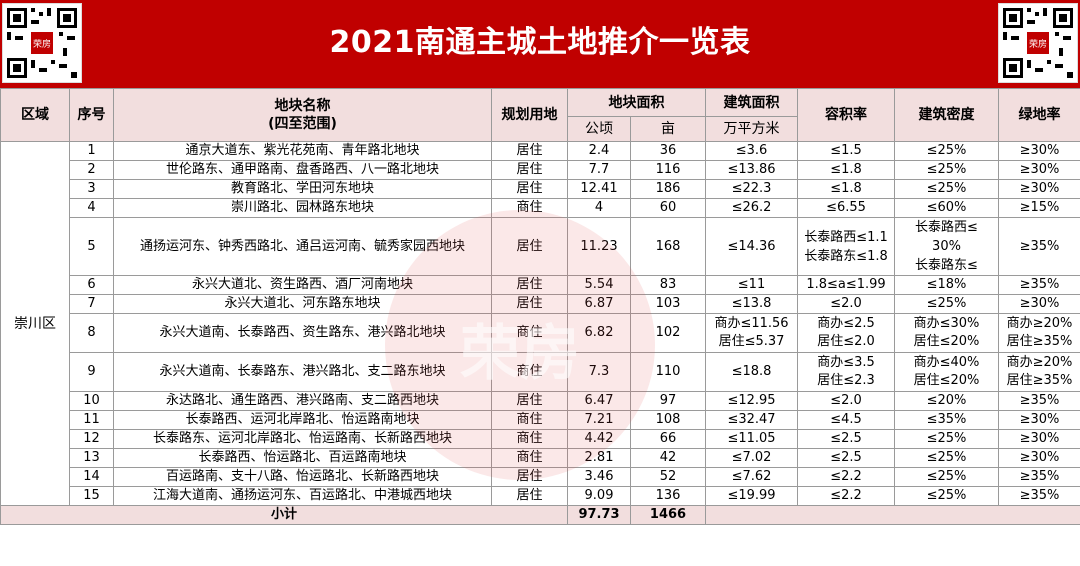  Describe the element at coordinates (302, 189) in the screenshot. I see `cell-name: 教育路北、学田河东地块` at that location.